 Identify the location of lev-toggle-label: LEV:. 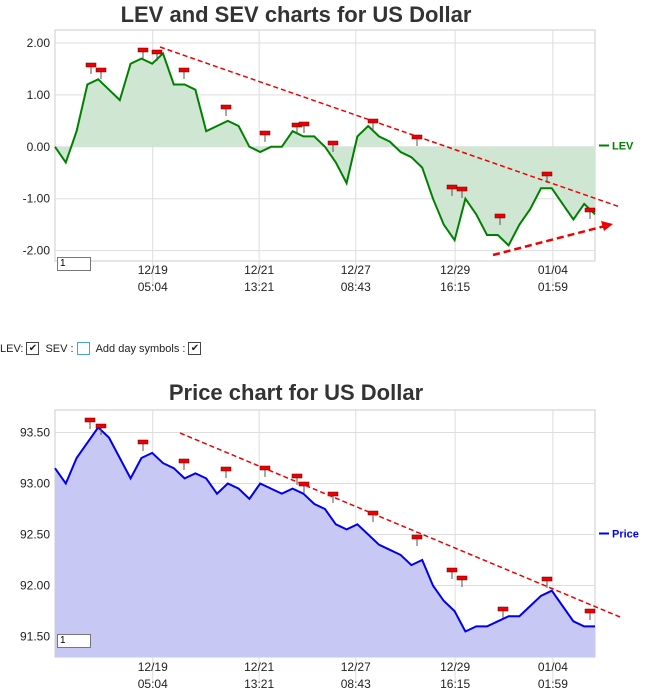
(12, 348).